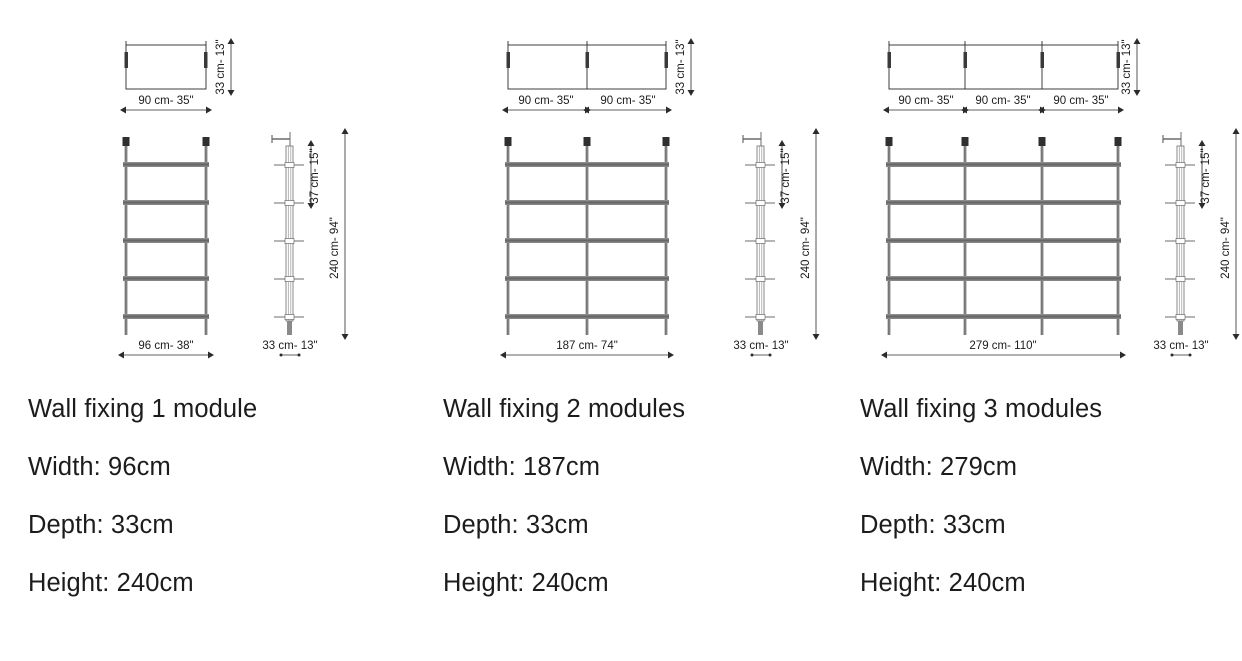  What do you see at coordinates (1003, 248) in the screenshot?
I see `front-view-3: 279 cm- 110"` at bounding box center [1003, 248].